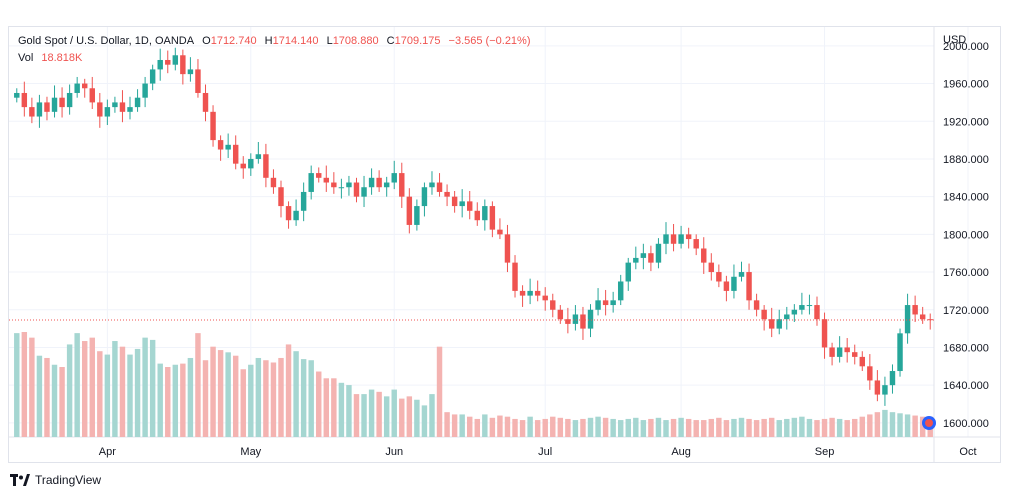  I want to click on x-tick-label: Oct, so click(967, 452).